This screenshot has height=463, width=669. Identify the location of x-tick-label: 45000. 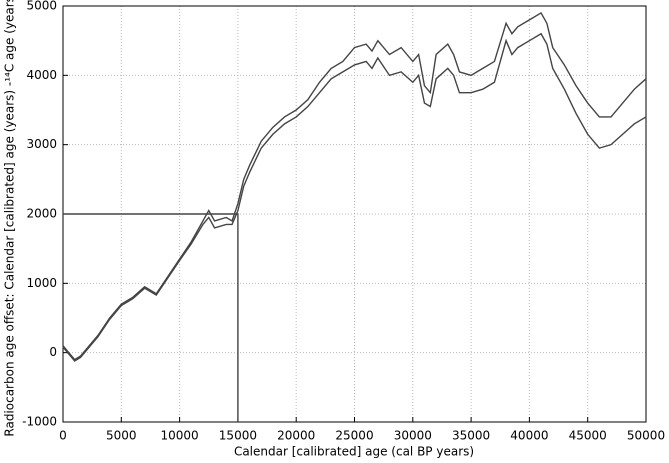
(588, 436).